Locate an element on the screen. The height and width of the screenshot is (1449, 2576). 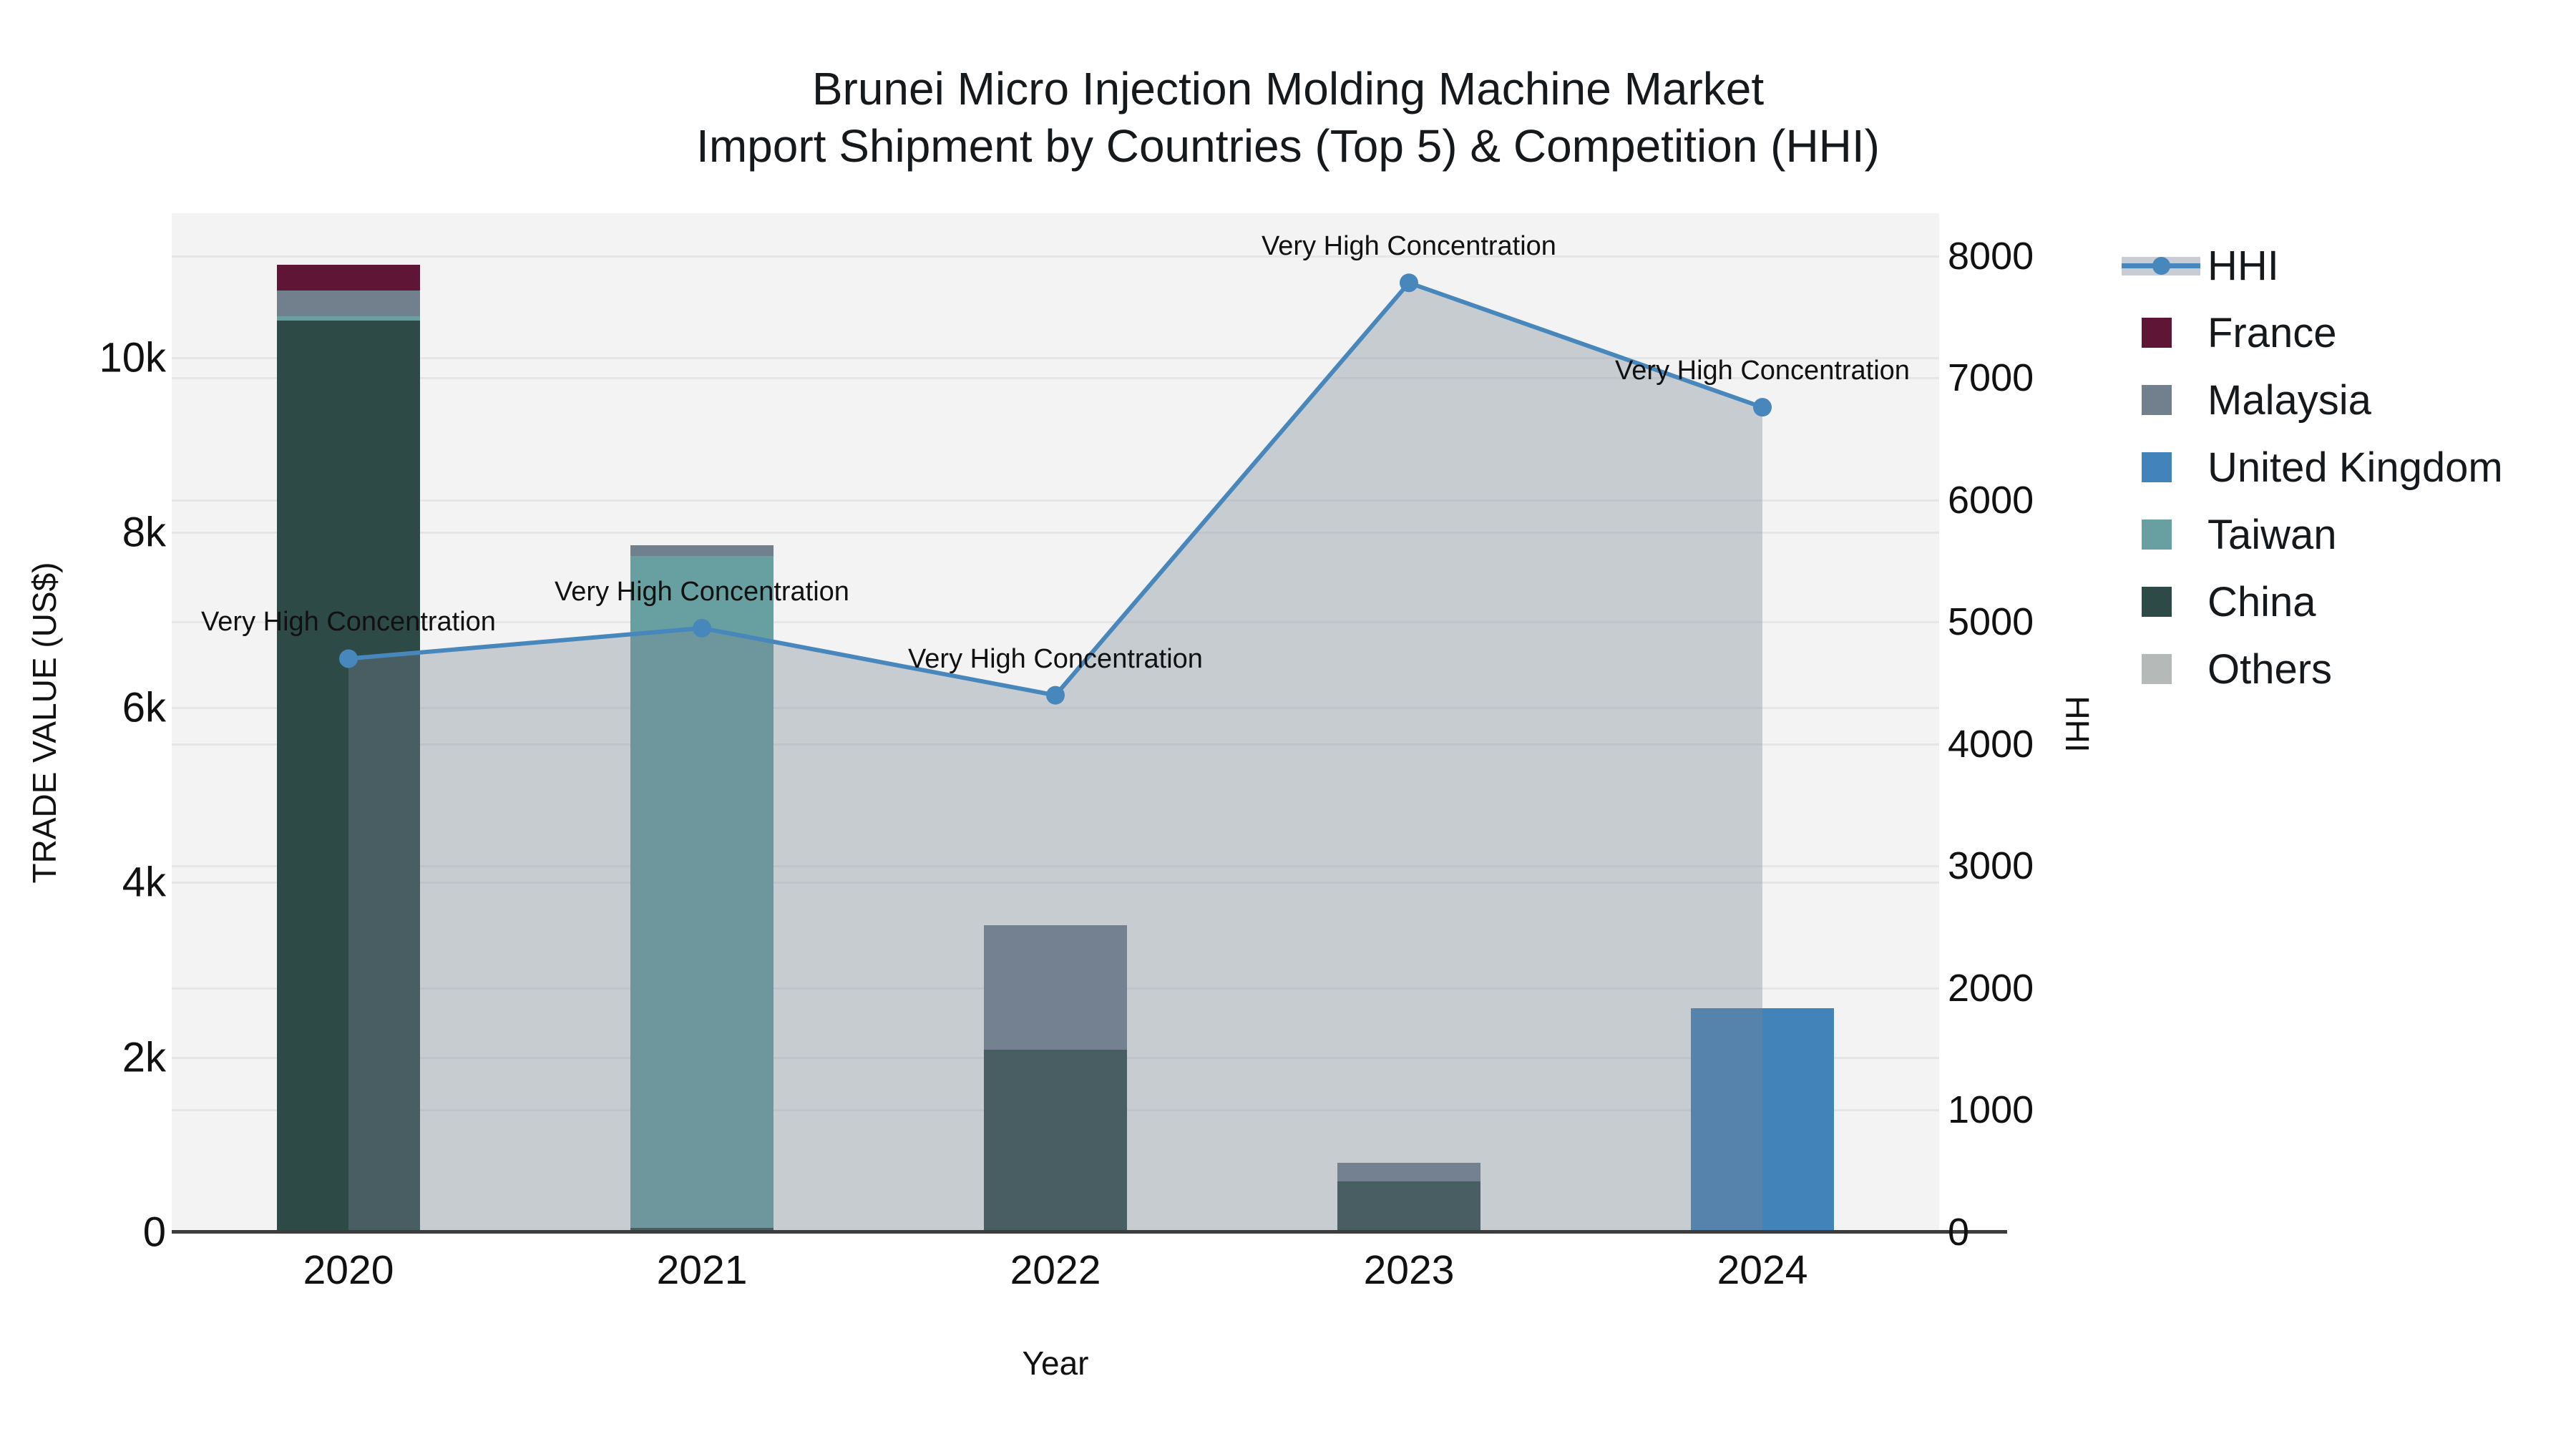
y-left-tick-10k: 10k is located at coordinates (132, 357).